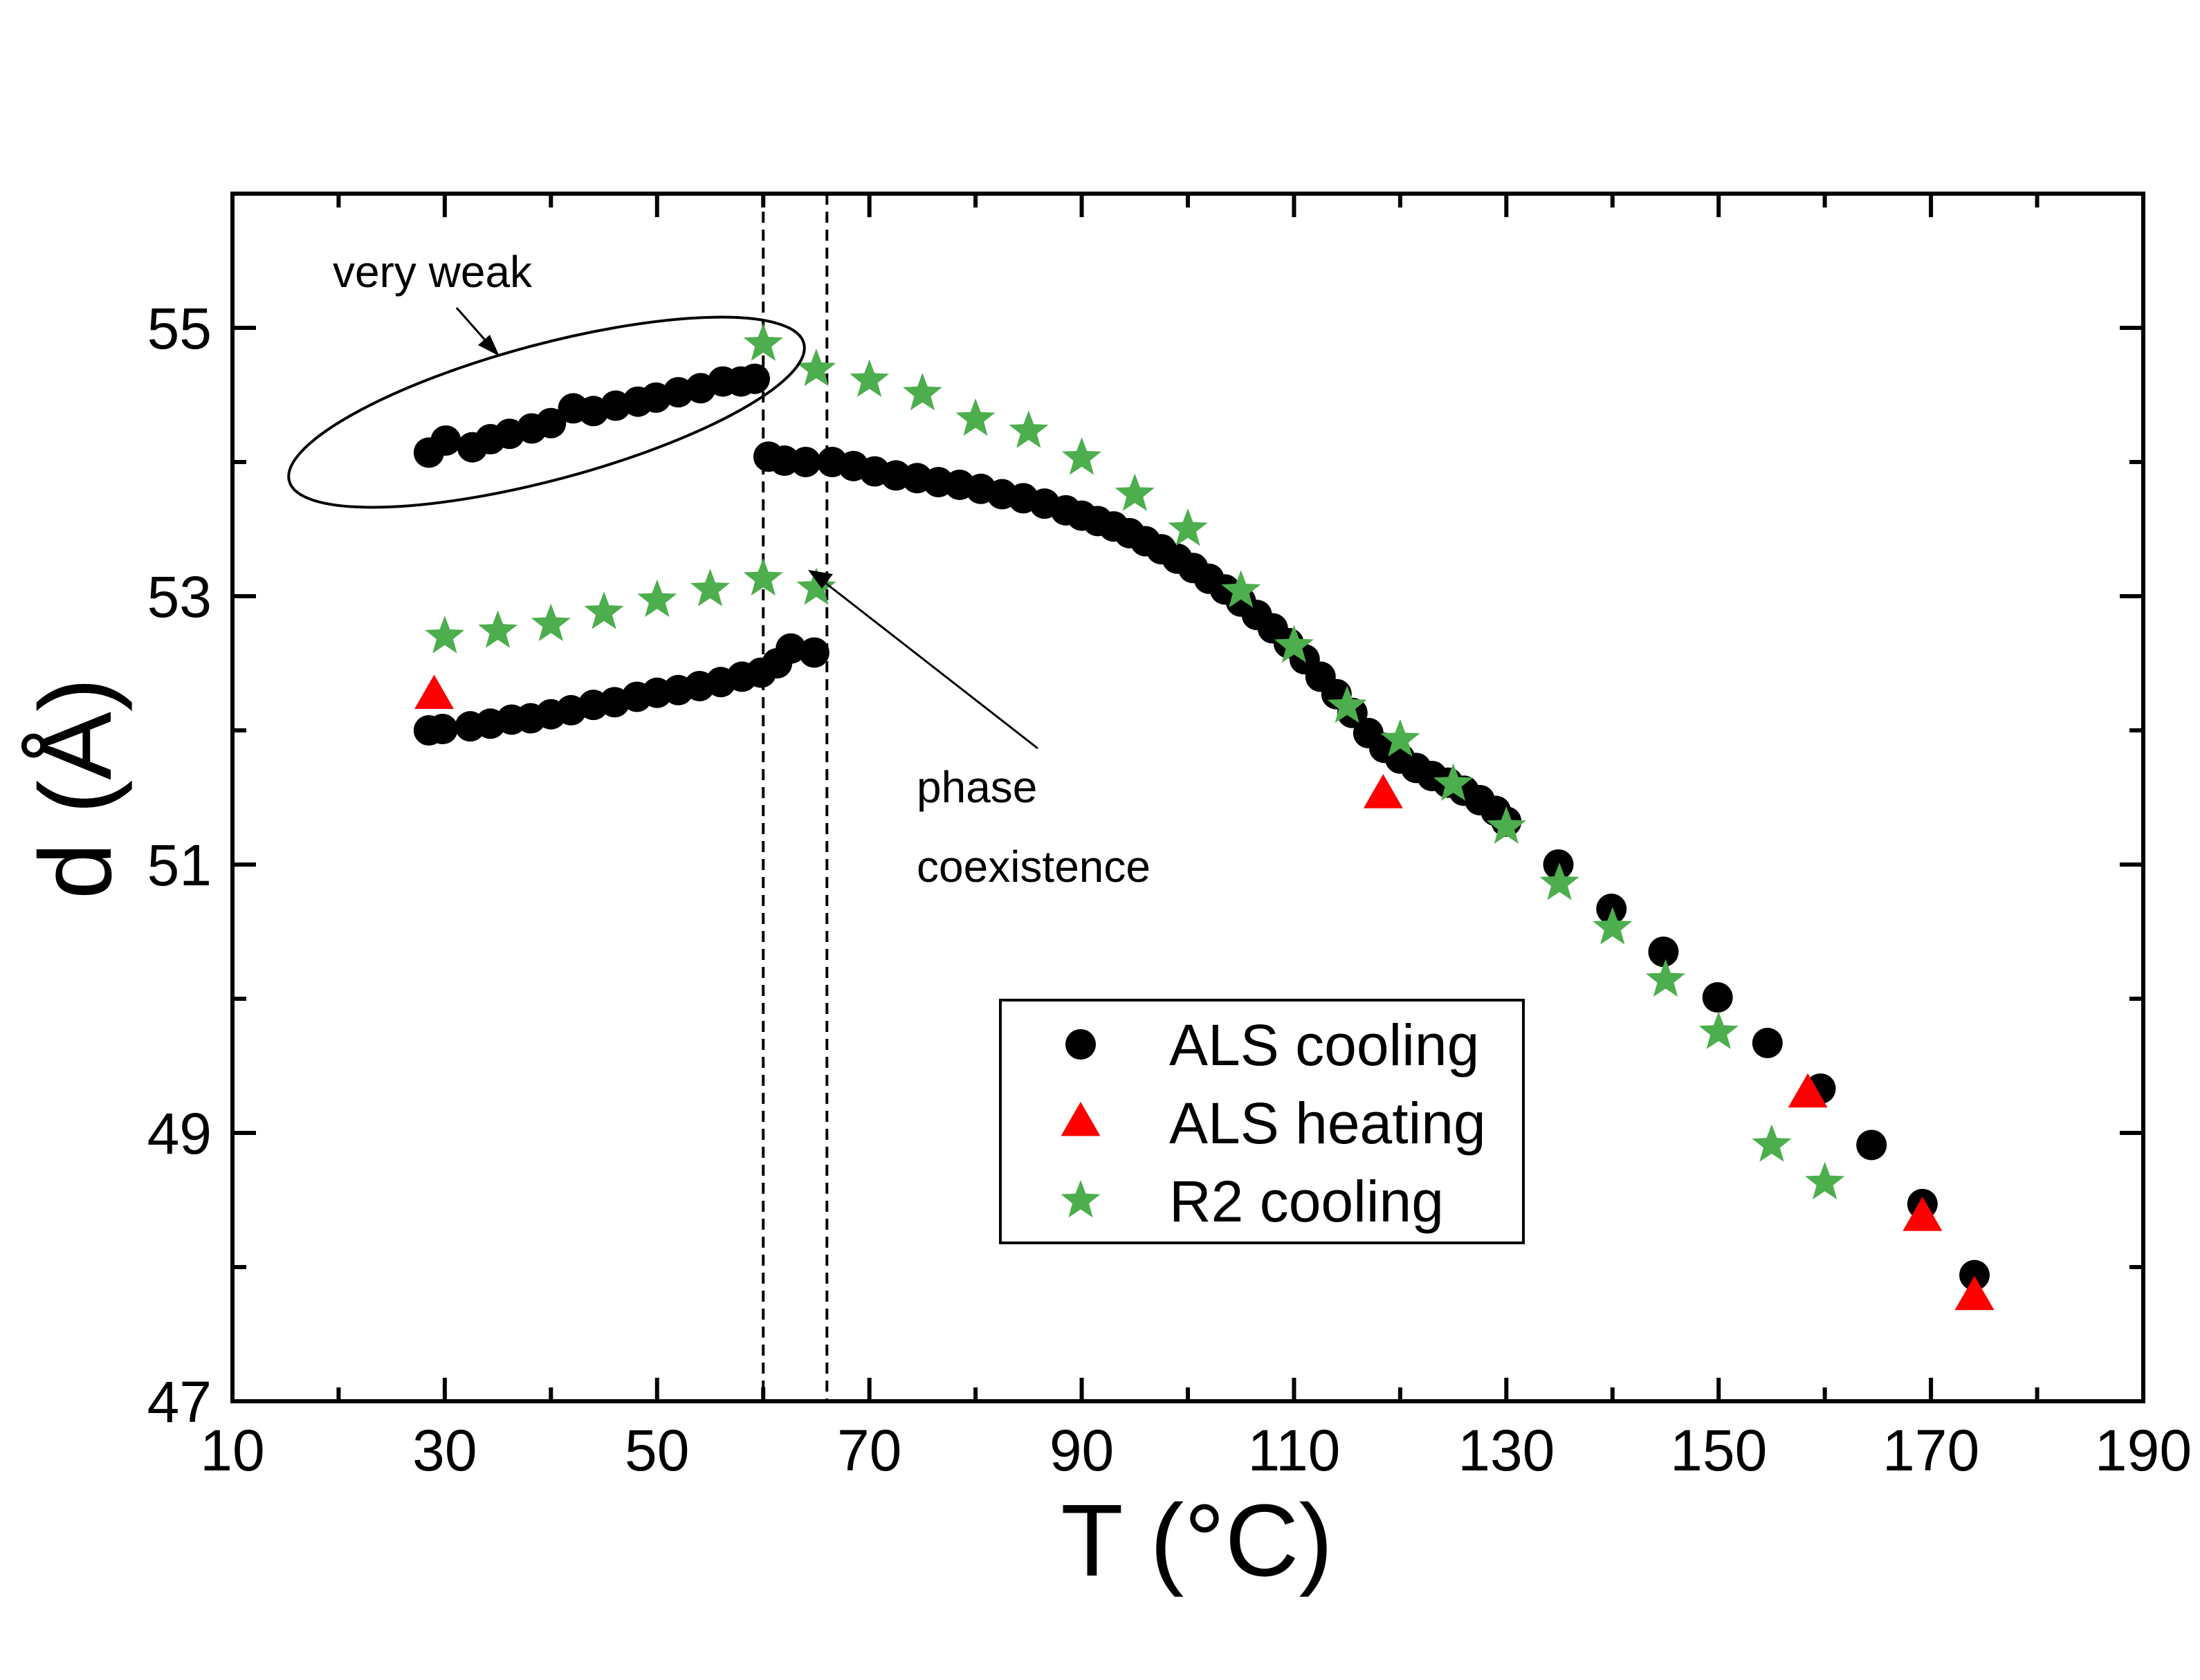  Describe the element at coordinates (180, 865) in the screenshot. I see `y-tick-label: 51` at that location.